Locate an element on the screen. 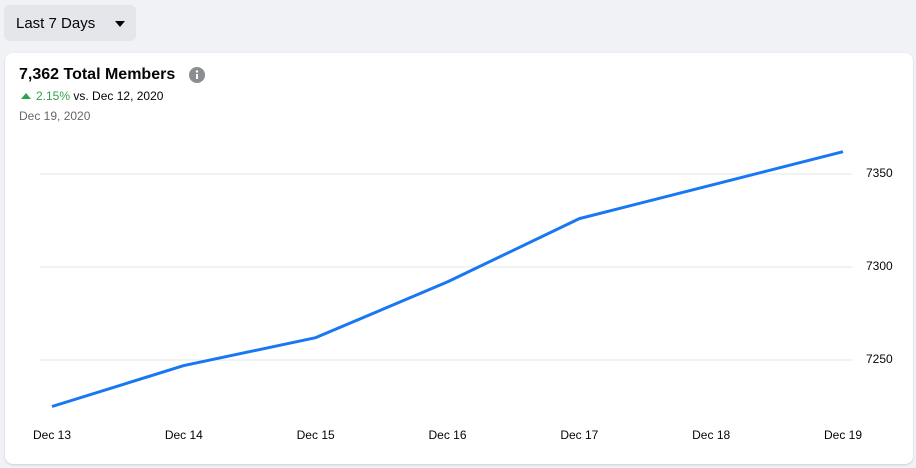  y-tick-label: 7300 is located at coordinates (879, 266).